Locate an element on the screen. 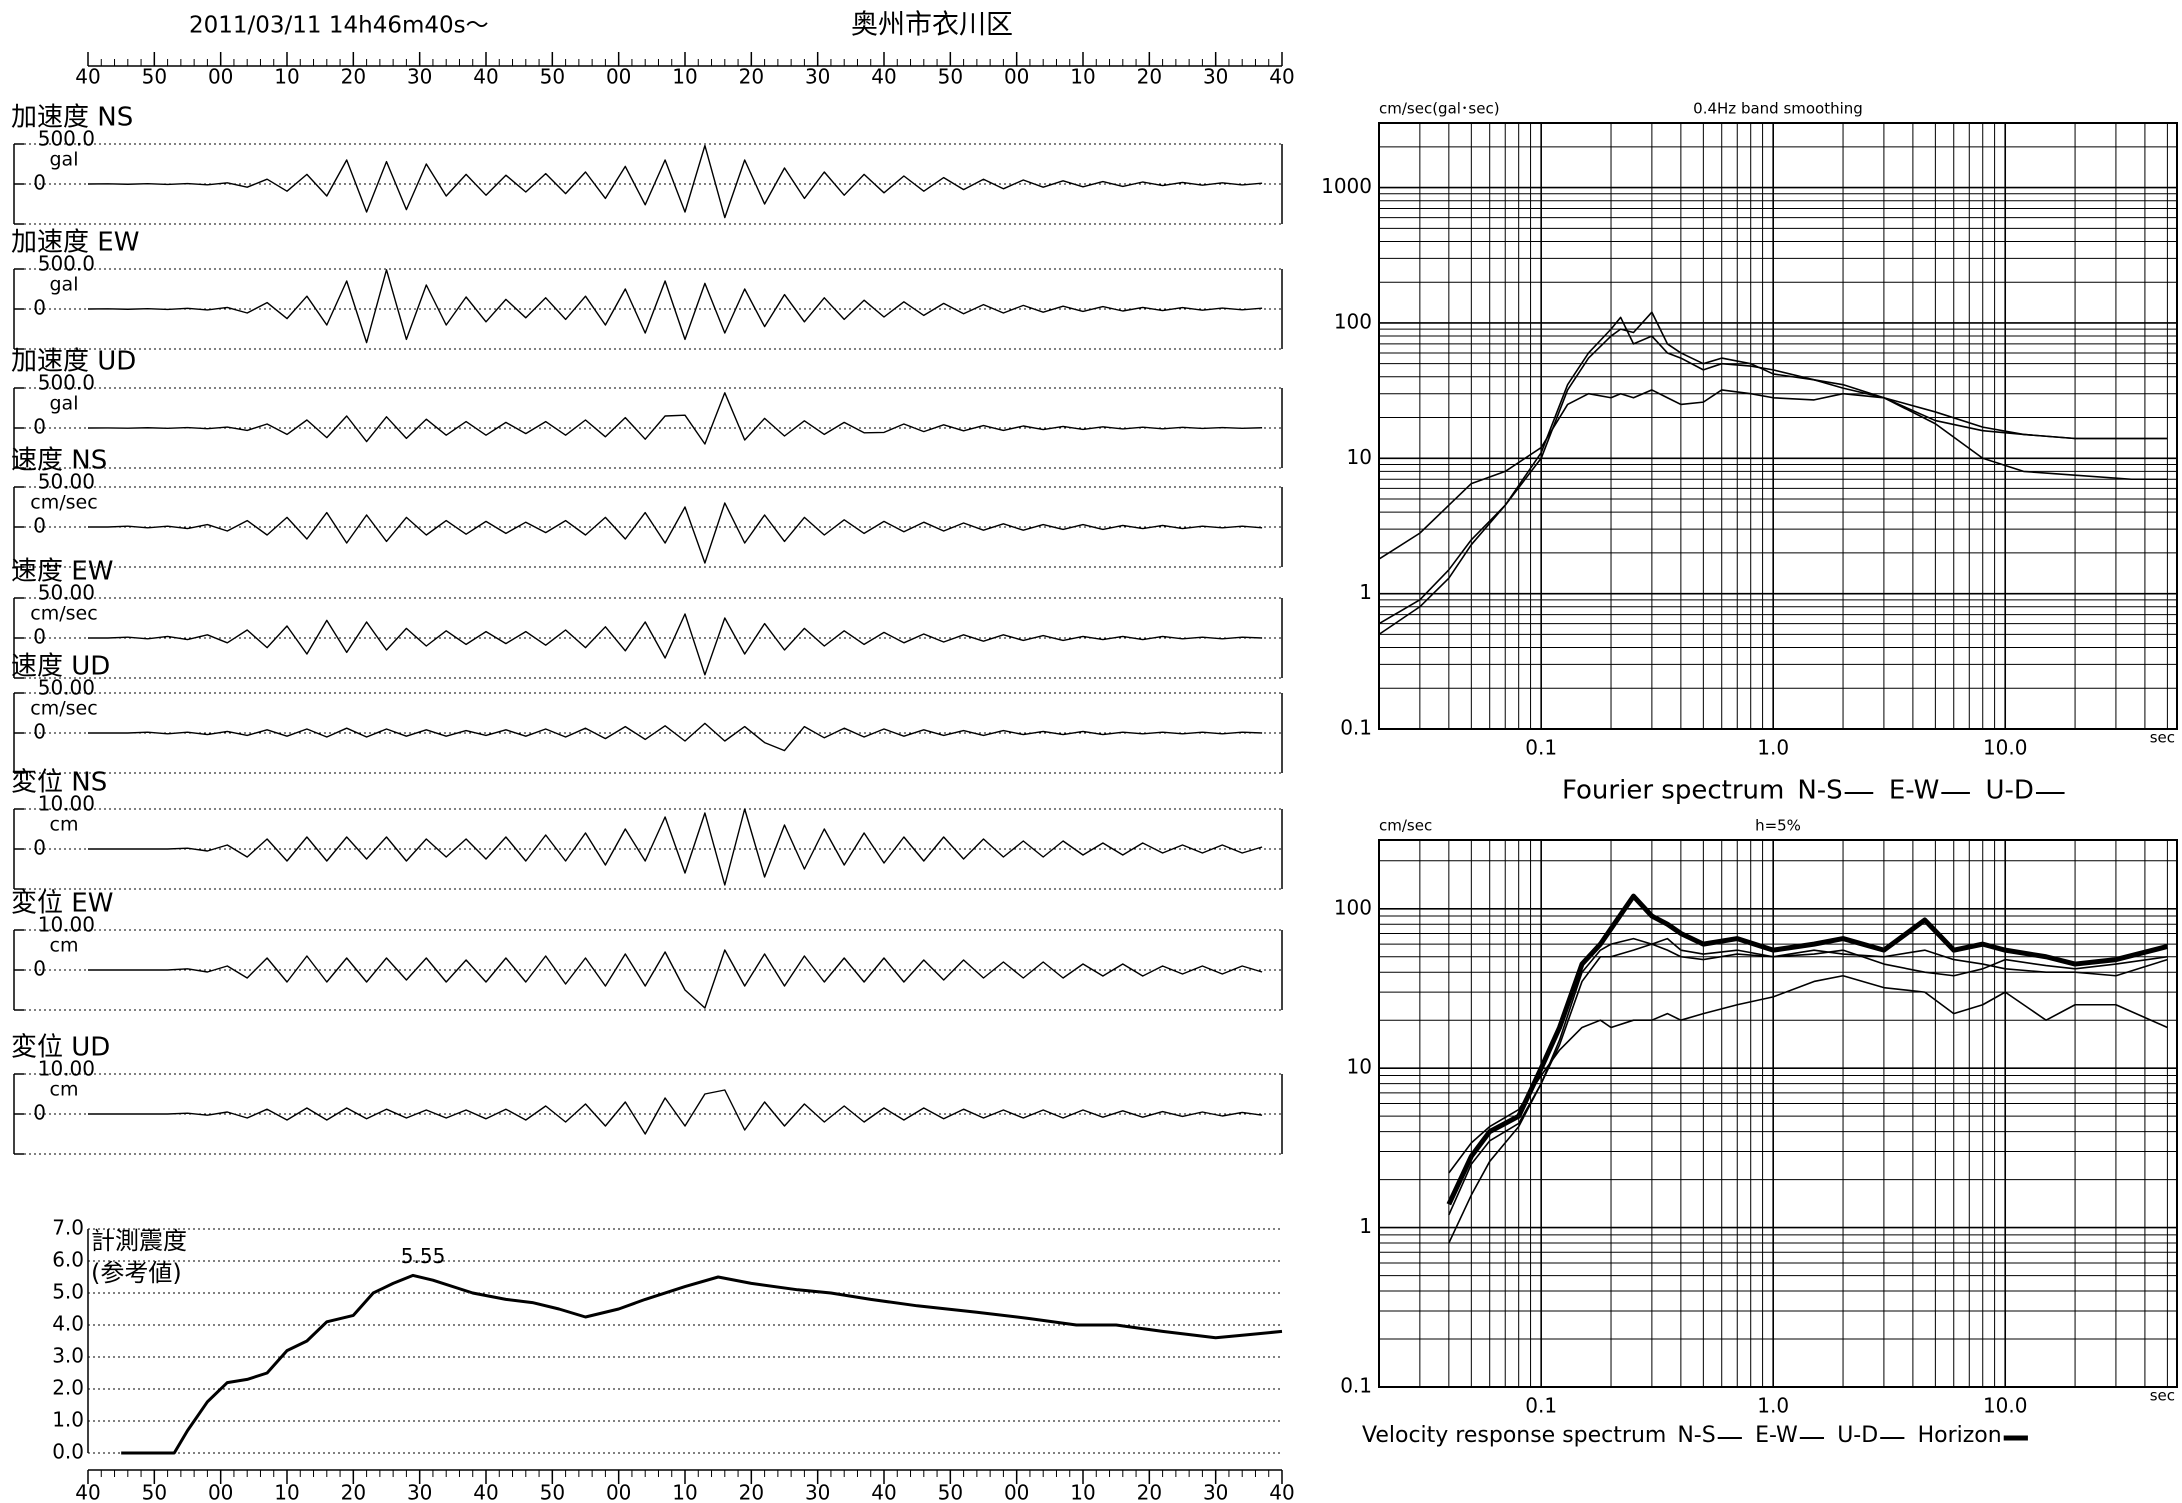 The width and height of the screenshot is (2182, 1503). legend-caption: Fourier spectrum is located at coordinates (1673, 791).